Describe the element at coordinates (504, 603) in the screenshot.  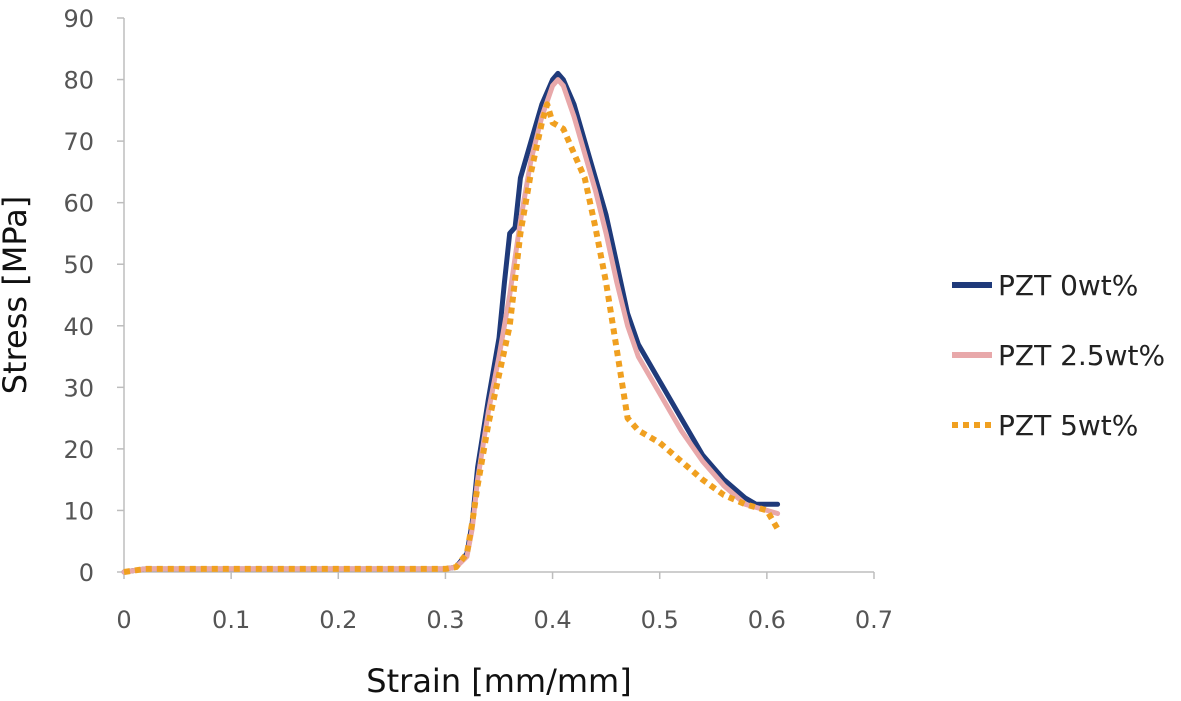
I see `x-axis-ticks: 0 0.1 0.2 0.3 0.4 0.5 0.6 0.7` at that location.